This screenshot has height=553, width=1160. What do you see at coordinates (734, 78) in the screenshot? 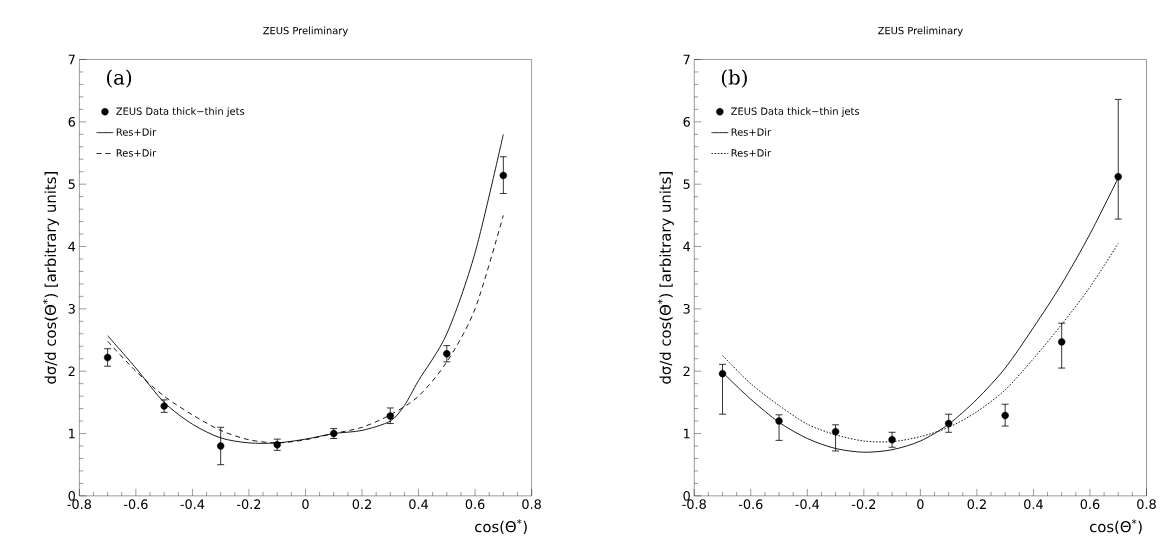
I see `annotation: (b)` at bounding box center [734, 78].